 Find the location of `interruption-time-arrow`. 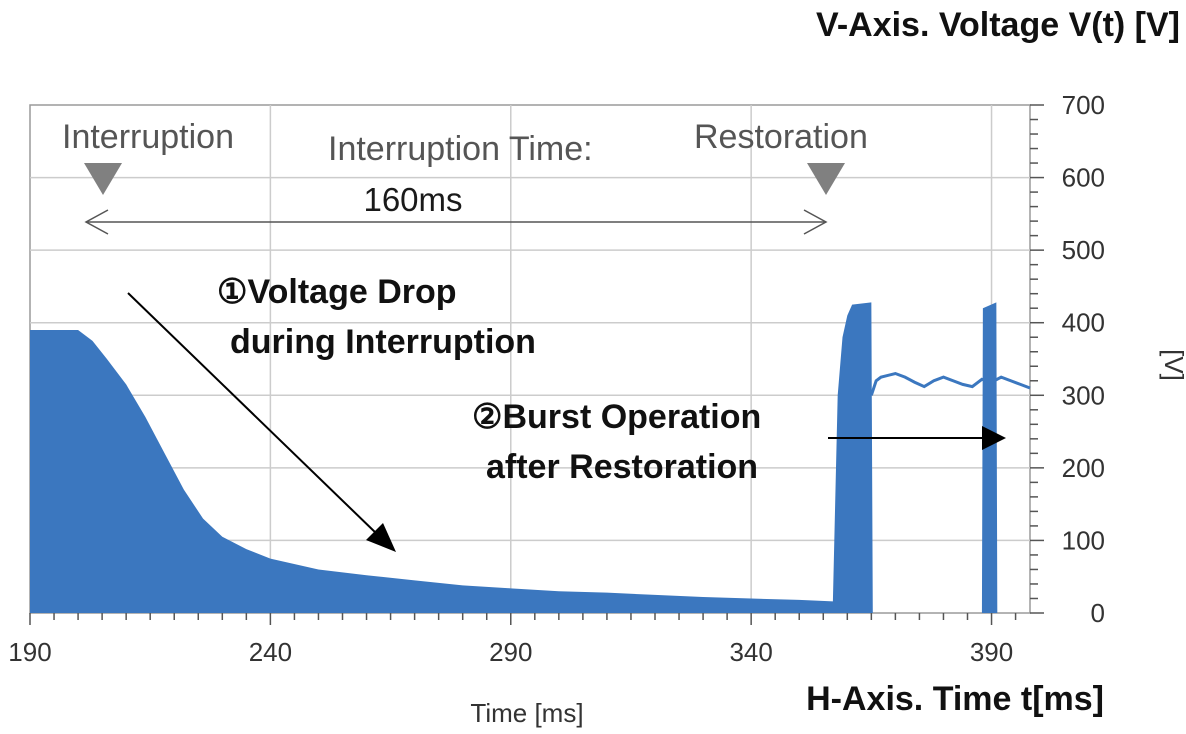

interruption-time-arrow is located at coordinates (456, 222).